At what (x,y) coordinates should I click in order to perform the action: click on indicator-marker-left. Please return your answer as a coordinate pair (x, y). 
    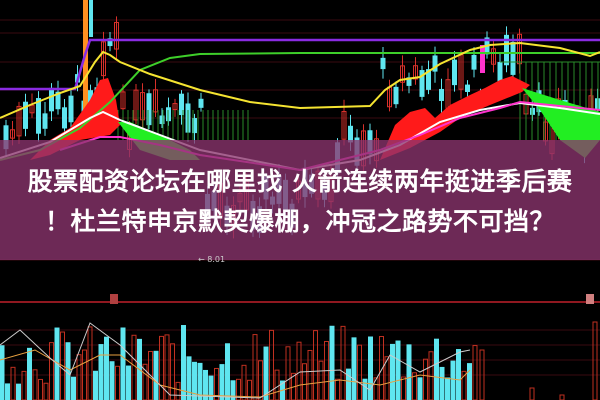
    Looking at the image, I should click on (114, 299).